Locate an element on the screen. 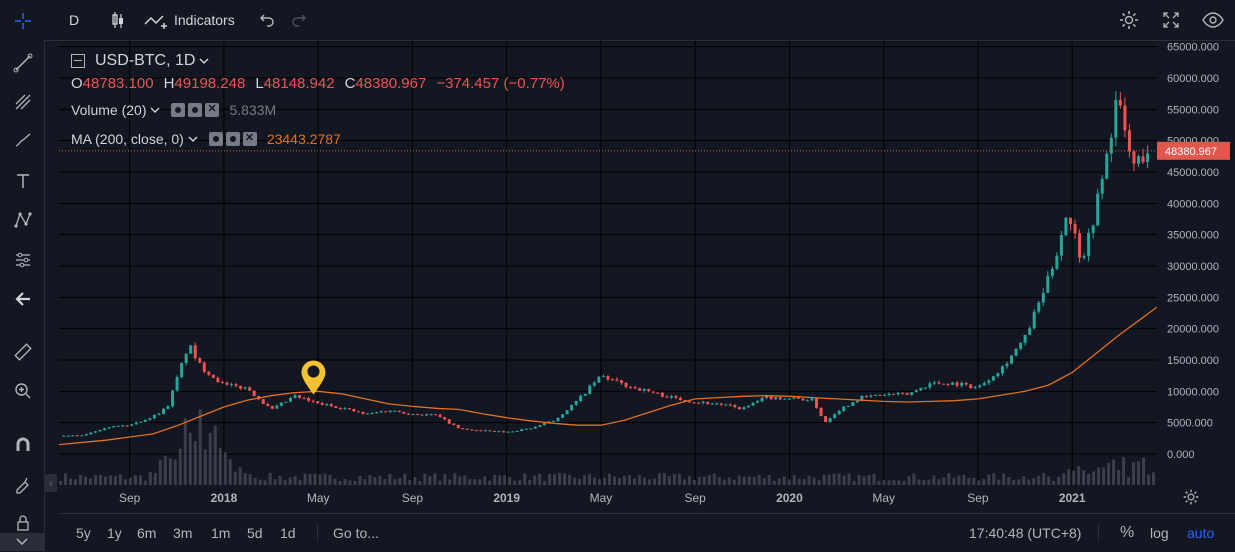 The width and height of the screenshot is (1235, 552). collapse-panel-button: ‹ is located at coordinates (51, 483).